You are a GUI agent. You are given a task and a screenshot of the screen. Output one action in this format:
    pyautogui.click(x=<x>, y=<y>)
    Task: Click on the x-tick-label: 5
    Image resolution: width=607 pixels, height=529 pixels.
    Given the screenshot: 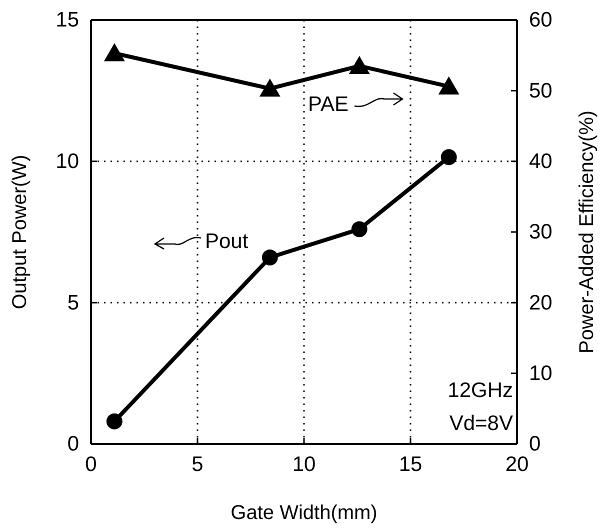 What is the action you would take?
    pyautogui.click(x=198, y=464)
    